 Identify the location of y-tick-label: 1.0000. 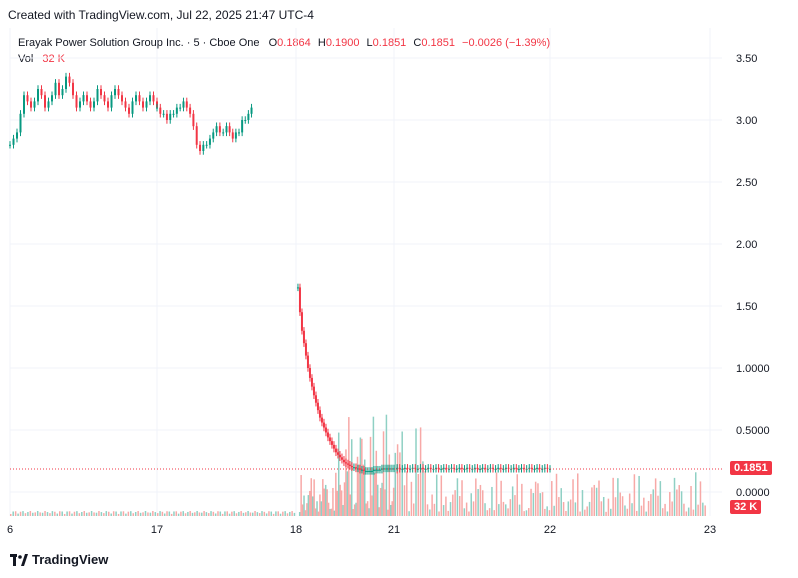
(753, 369).